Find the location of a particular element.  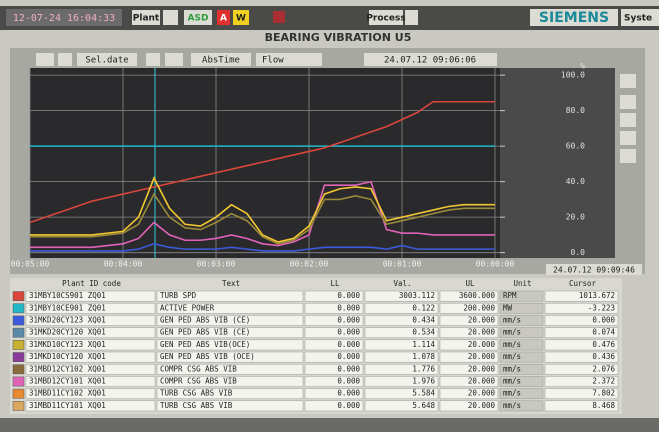

plant-label: Plant is located at coordinates (146, 19).